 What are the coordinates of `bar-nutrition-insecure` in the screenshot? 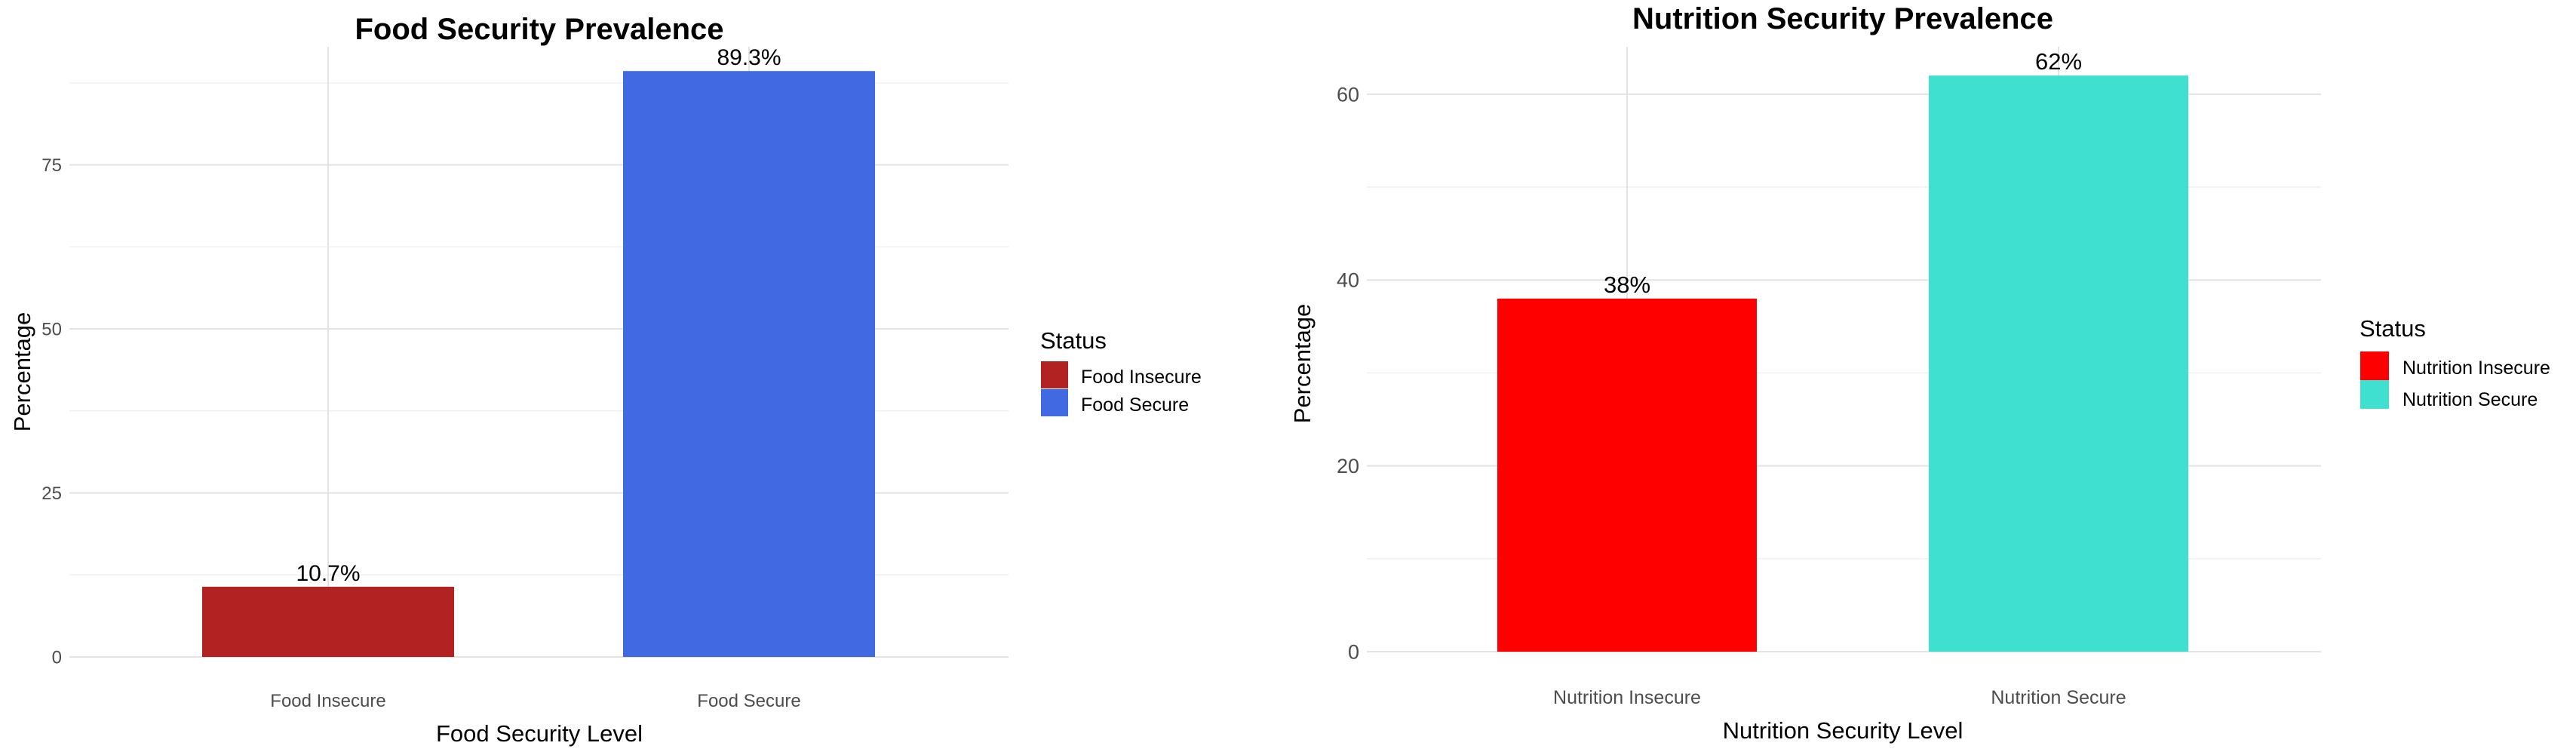 It's located at (1627, 475).